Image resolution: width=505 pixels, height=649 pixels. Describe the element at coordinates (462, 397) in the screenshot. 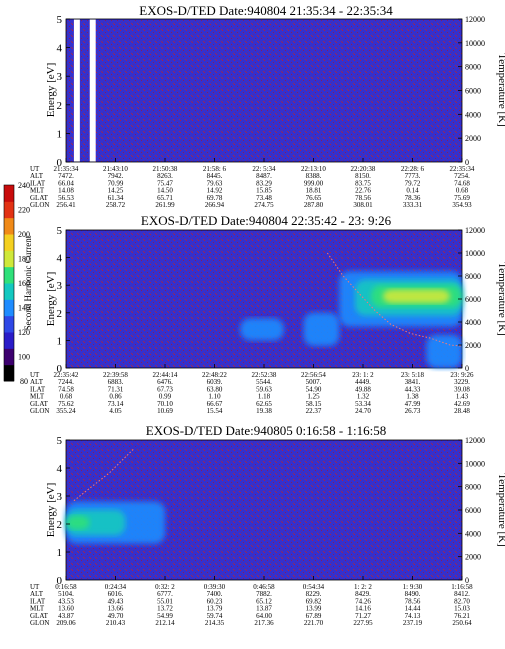

I see `ephemeris-value: 1.43` at that location.